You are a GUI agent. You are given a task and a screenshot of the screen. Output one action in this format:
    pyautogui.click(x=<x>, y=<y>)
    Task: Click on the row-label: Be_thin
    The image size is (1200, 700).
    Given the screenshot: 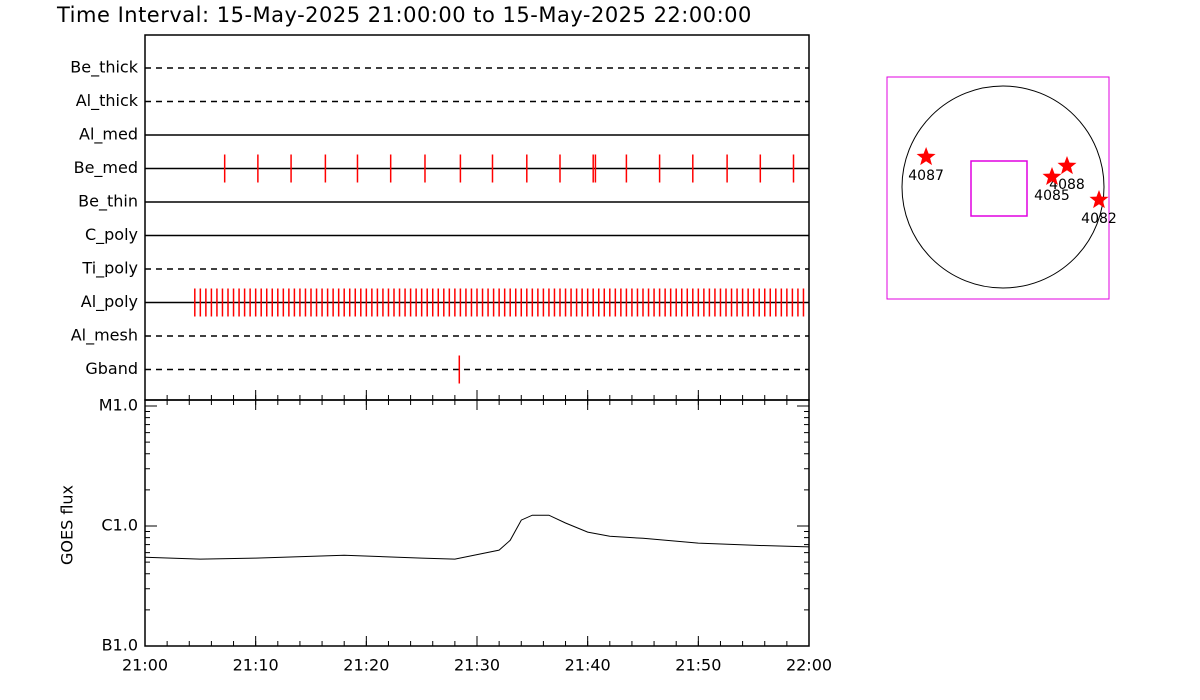 What is the action you would take?
    pyautogui.click(x=108, y=202)
    